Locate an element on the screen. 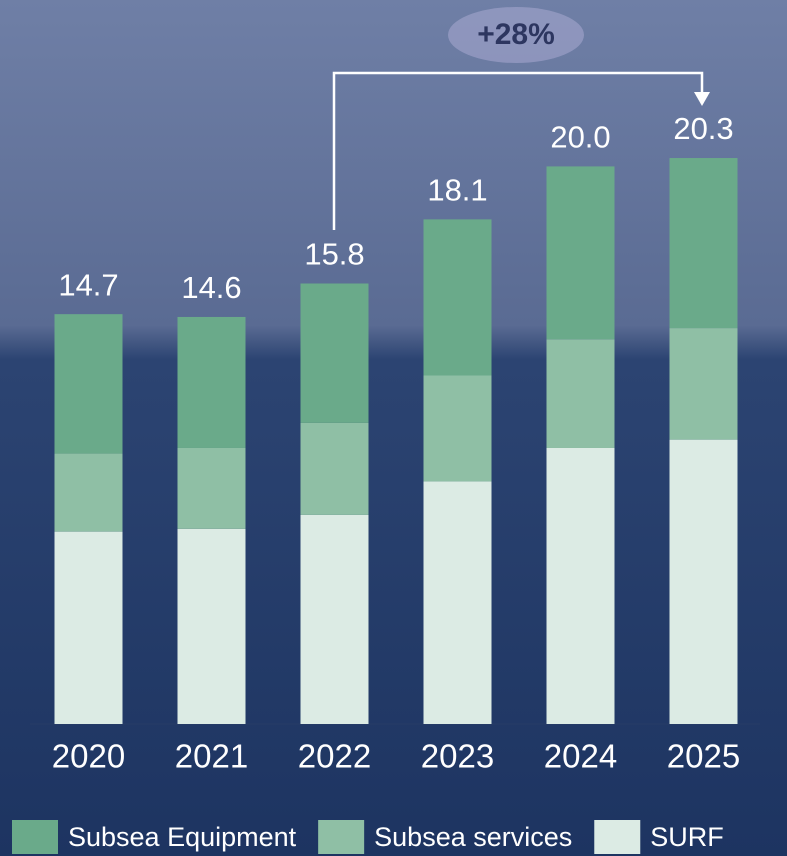  total-label: 14.7 is located at coordinates (88, 284).